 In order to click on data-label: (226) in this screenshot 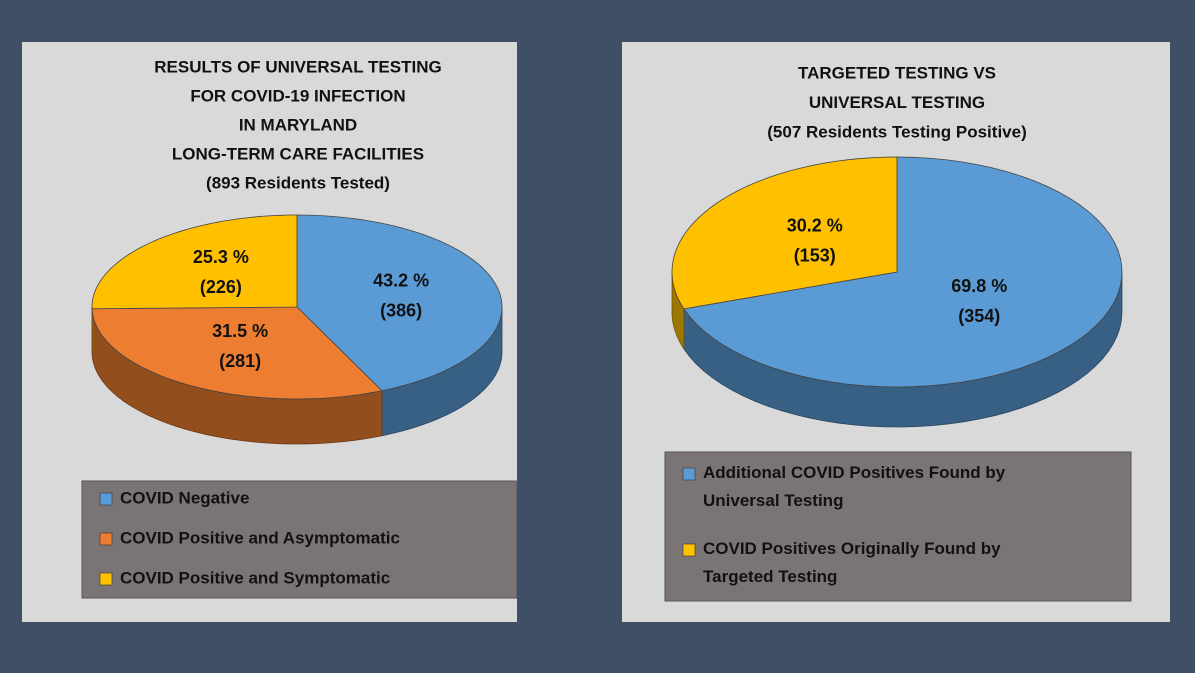, I will do `click(221, 287)`.